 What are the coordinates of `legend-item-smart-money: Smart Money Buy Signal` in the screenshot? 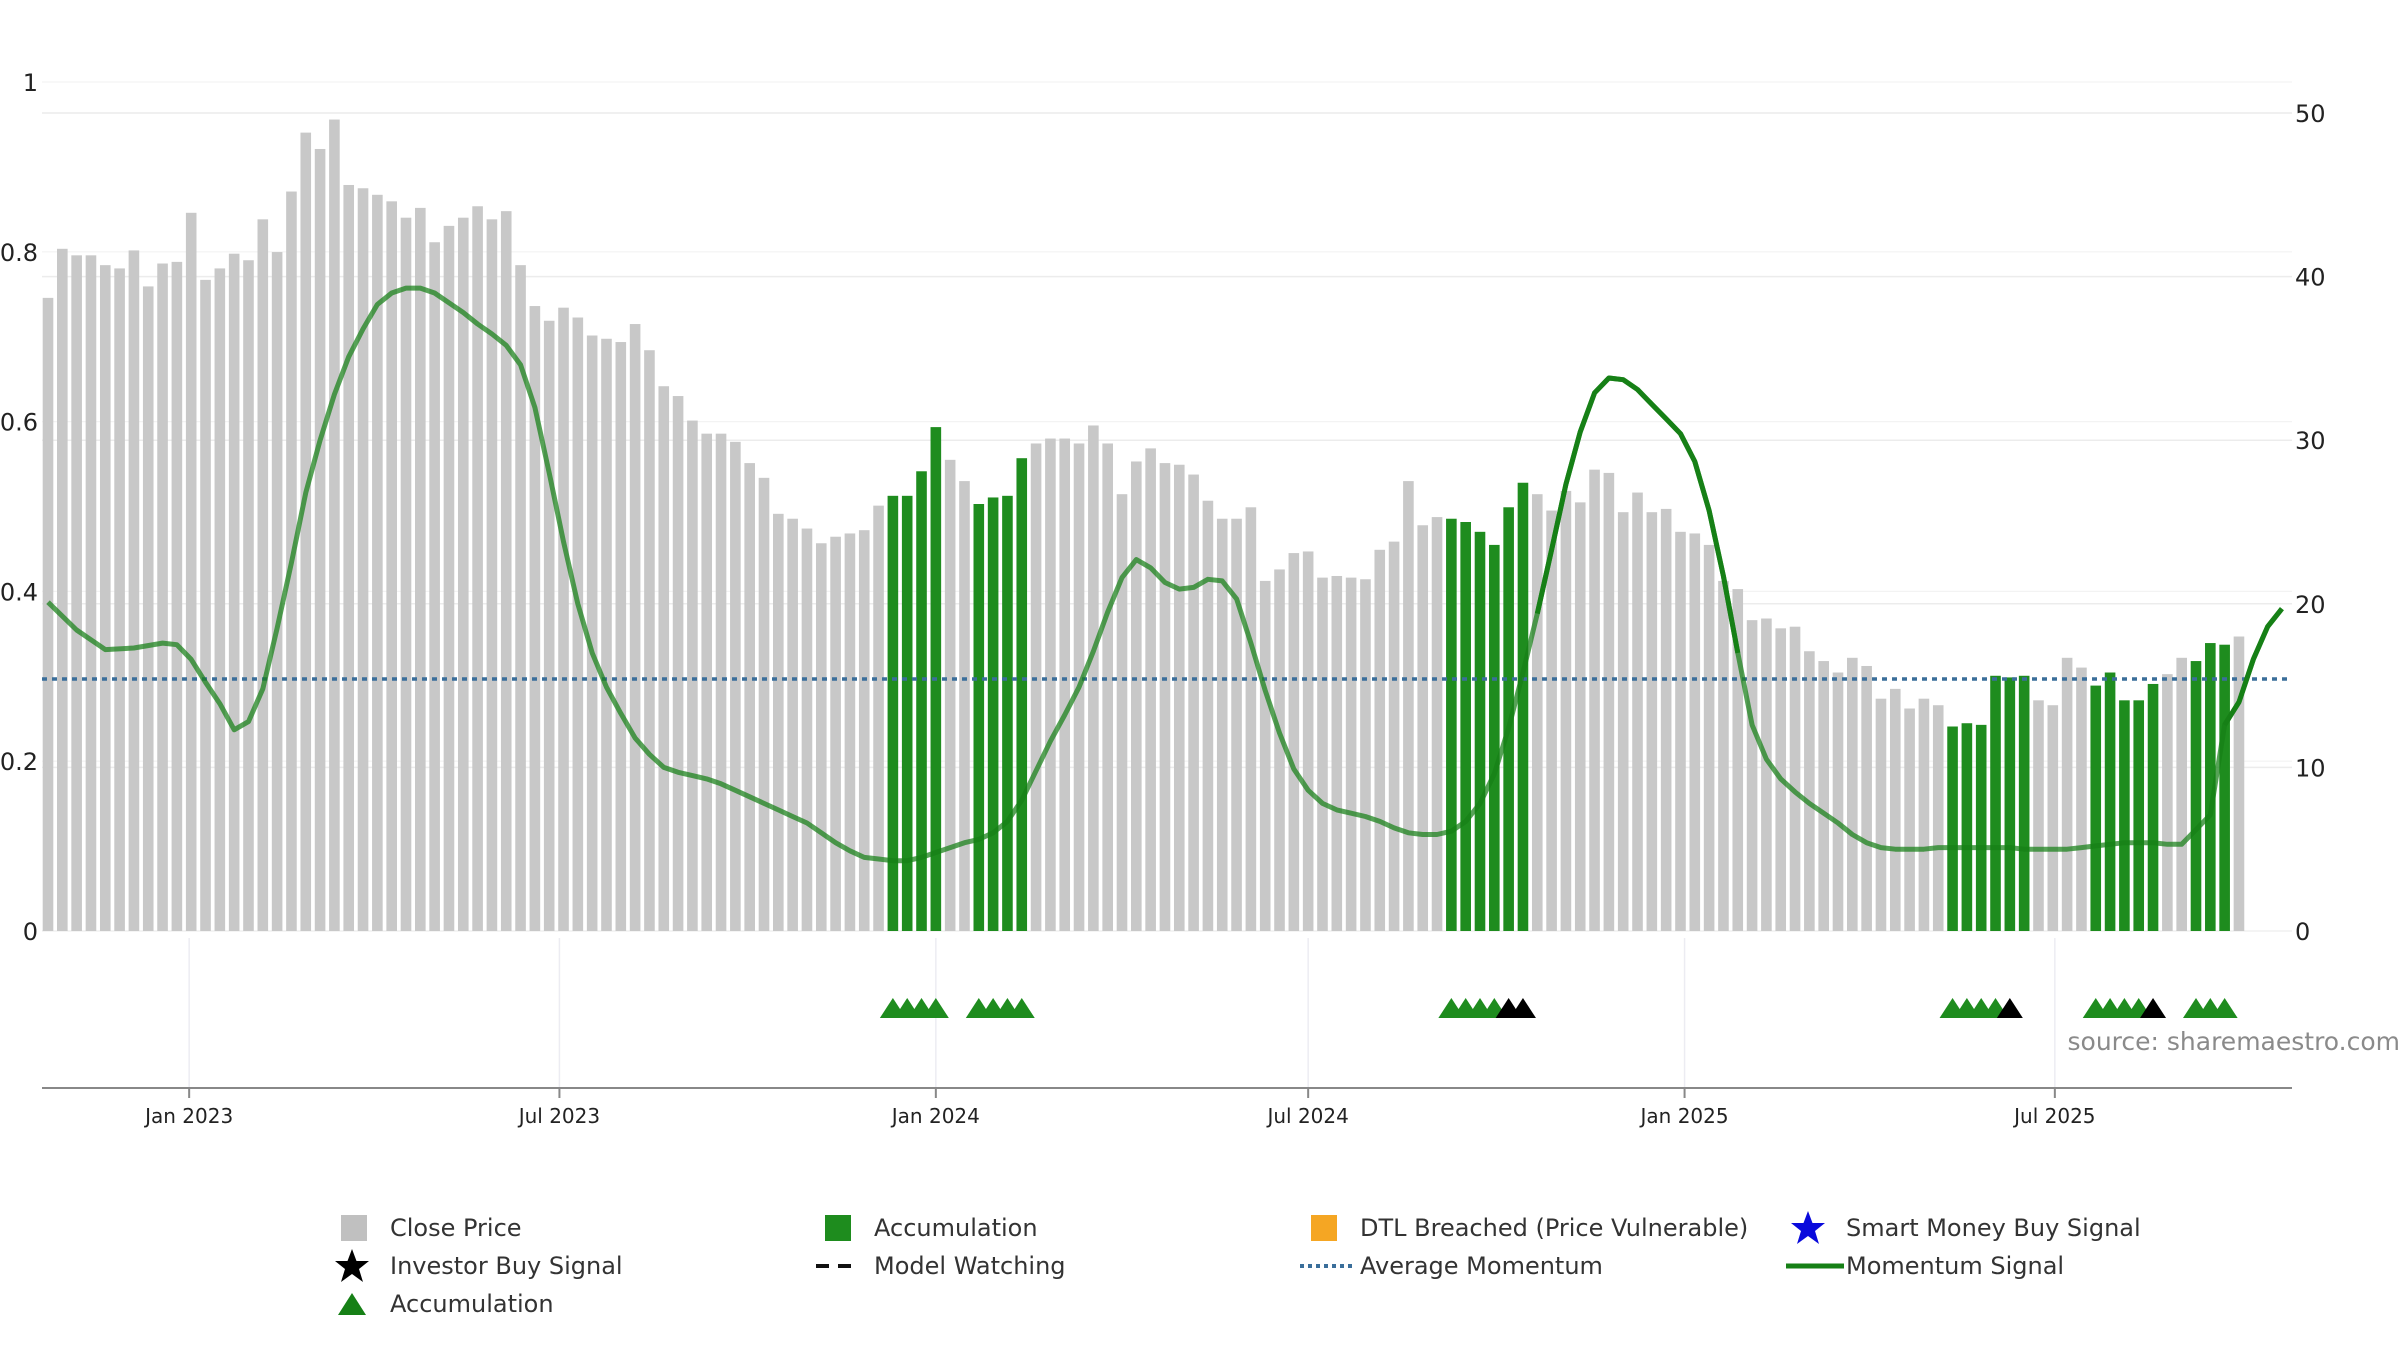 It's located at (1963, 1228).